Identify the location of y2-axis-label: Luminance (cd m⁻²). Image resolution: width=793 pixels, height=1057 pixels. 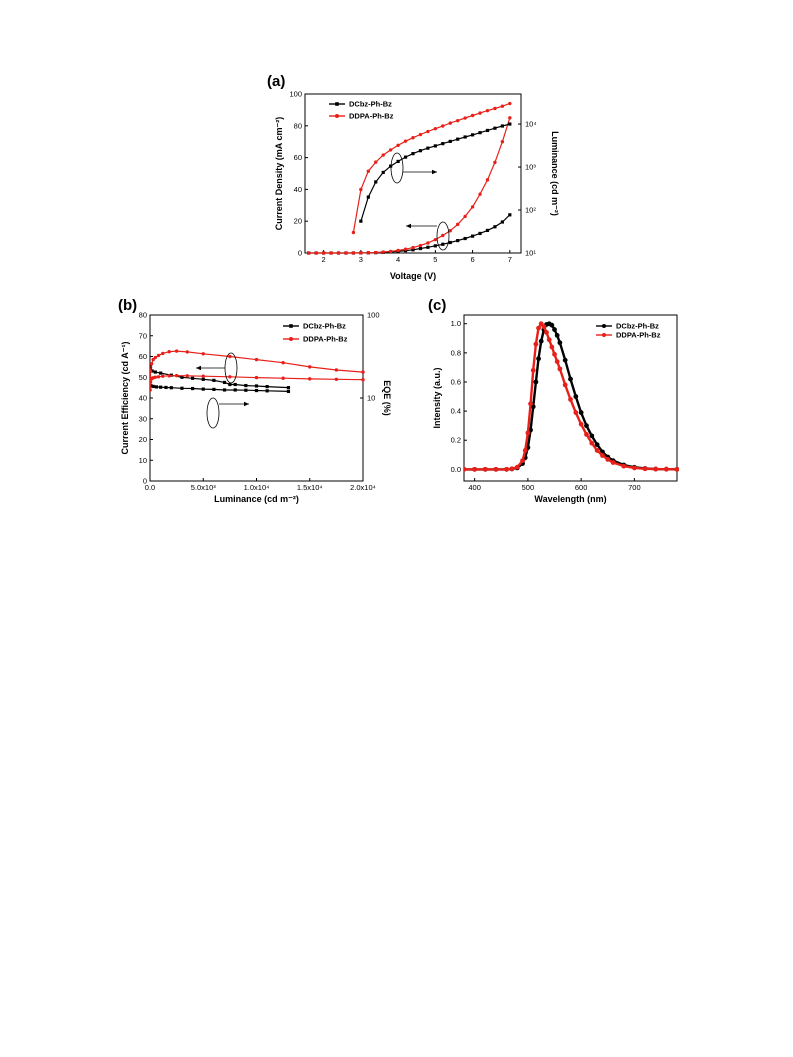
(555, 173).